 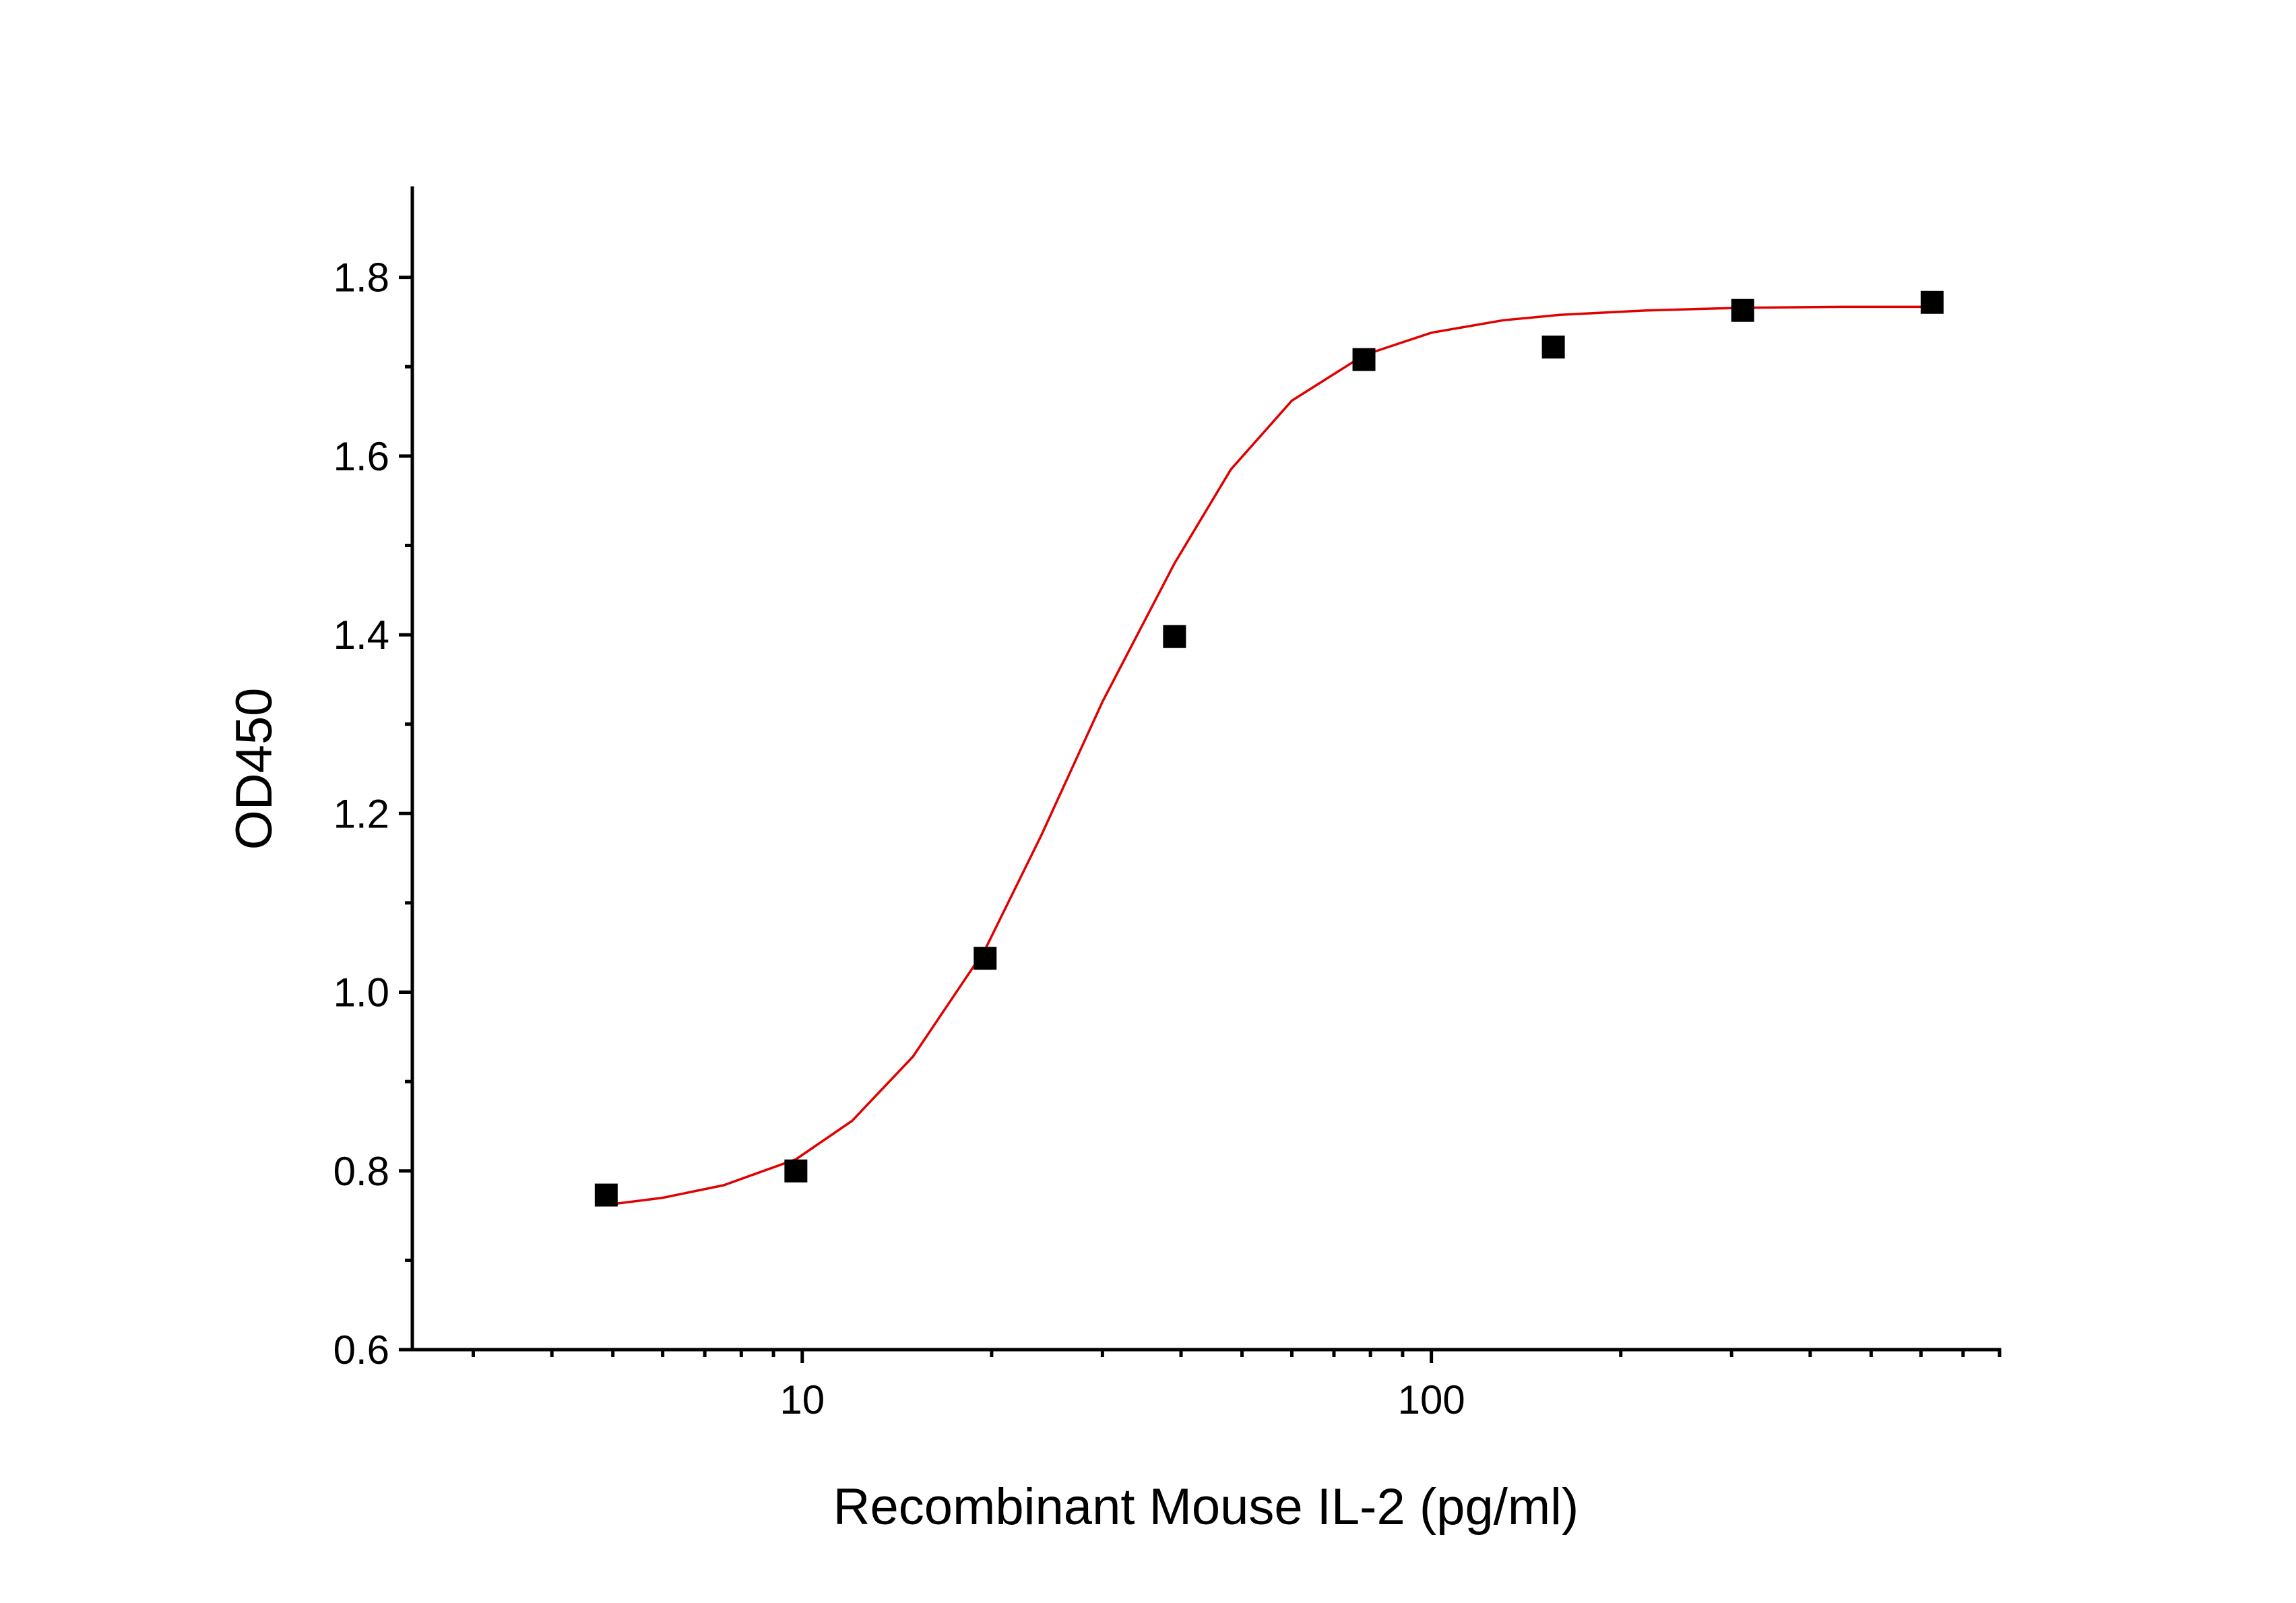 I want to click on y-axis-title: OD450, so click(x=254, y=769).